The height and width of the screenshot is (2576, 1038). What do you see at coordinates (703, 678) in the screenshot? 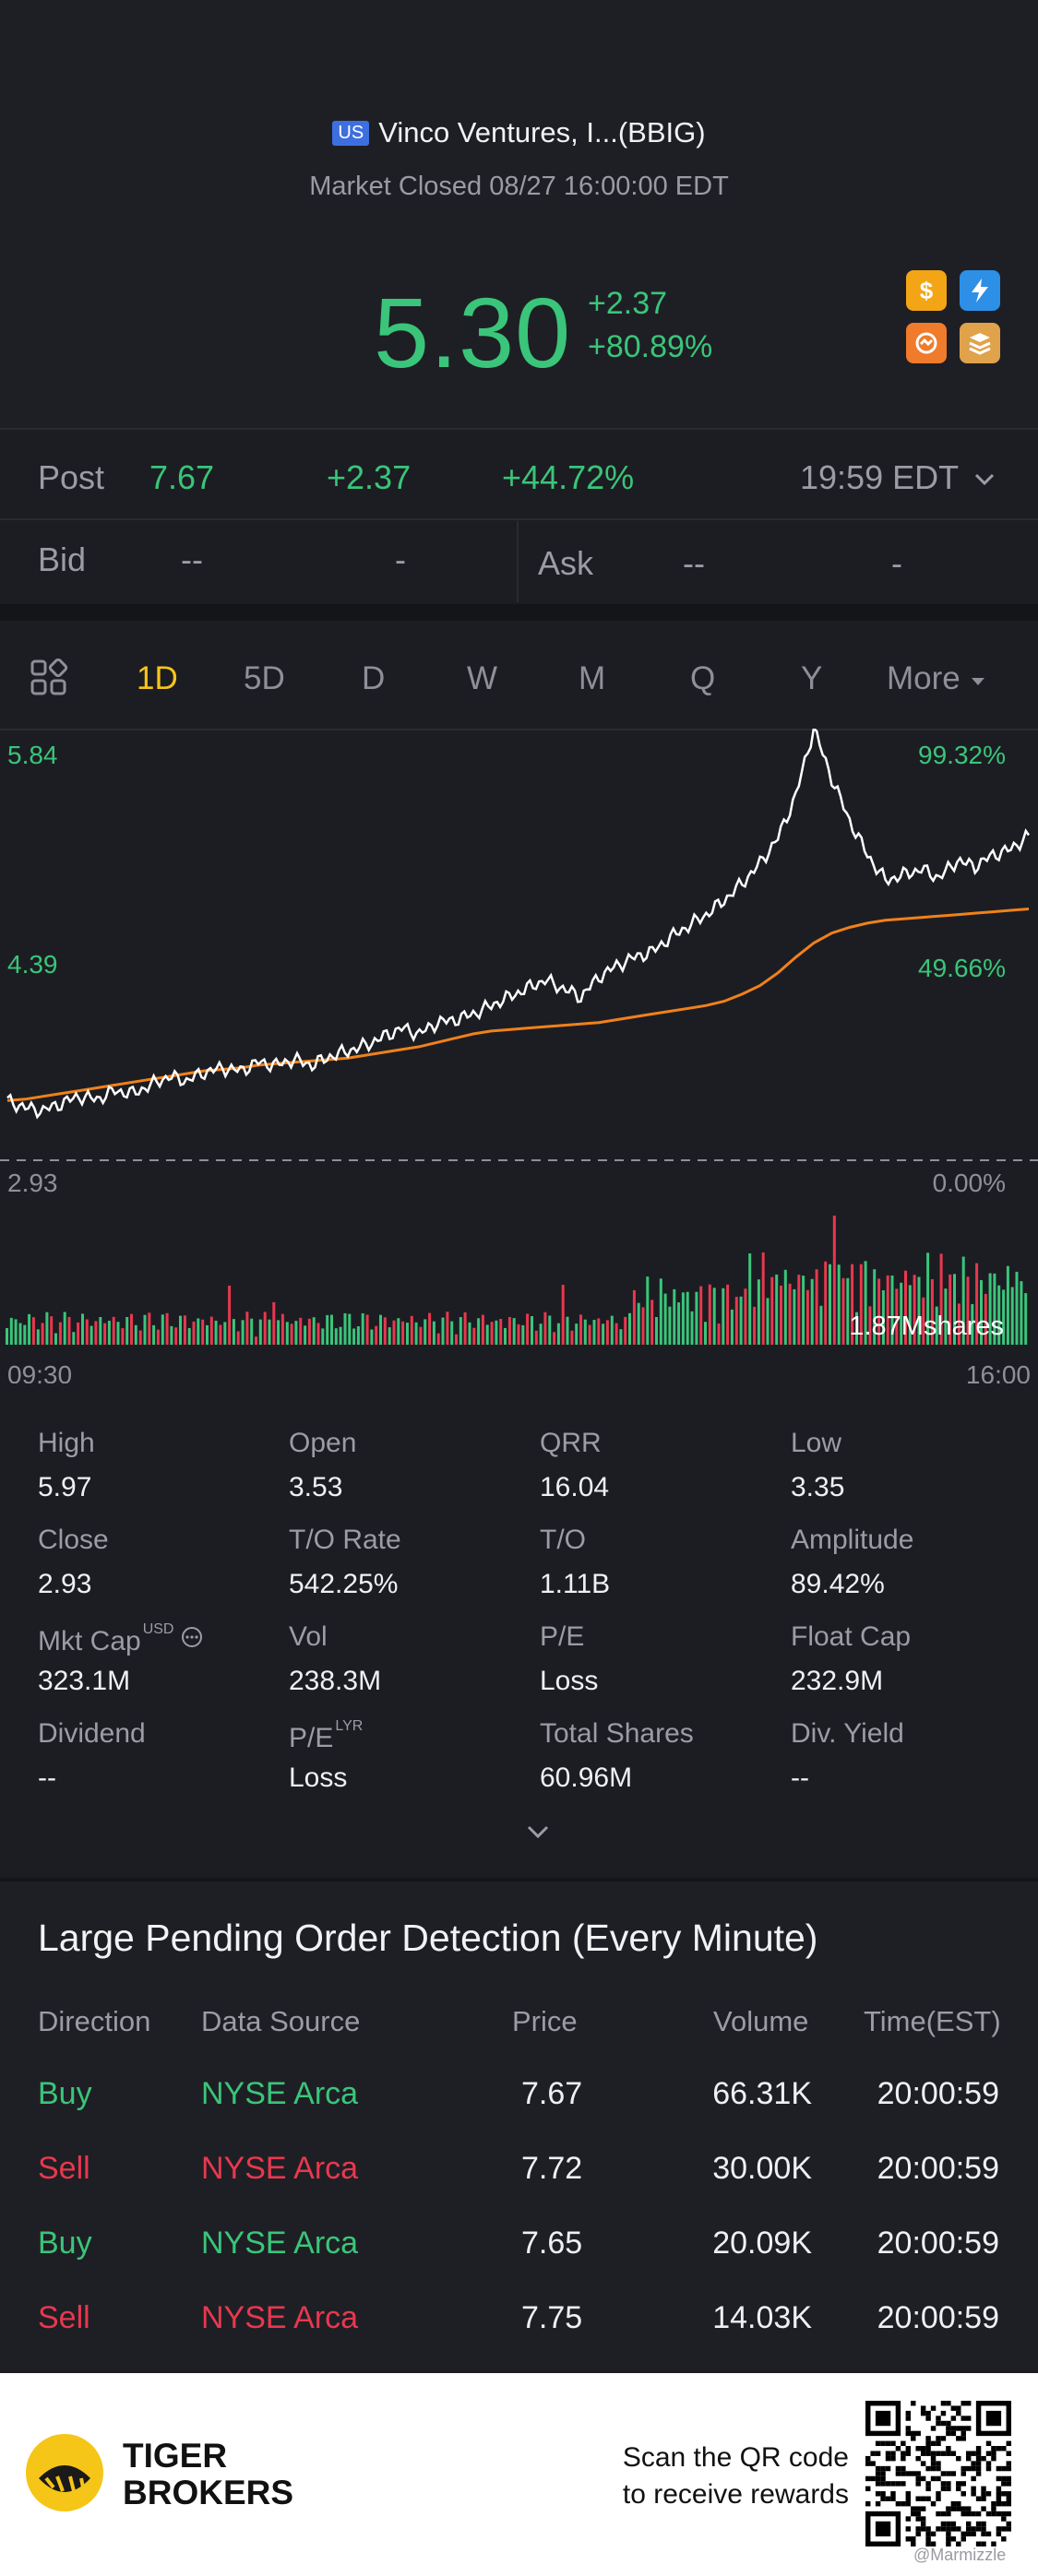
I see `tab-q: Q` at bounding box center [703, 678].